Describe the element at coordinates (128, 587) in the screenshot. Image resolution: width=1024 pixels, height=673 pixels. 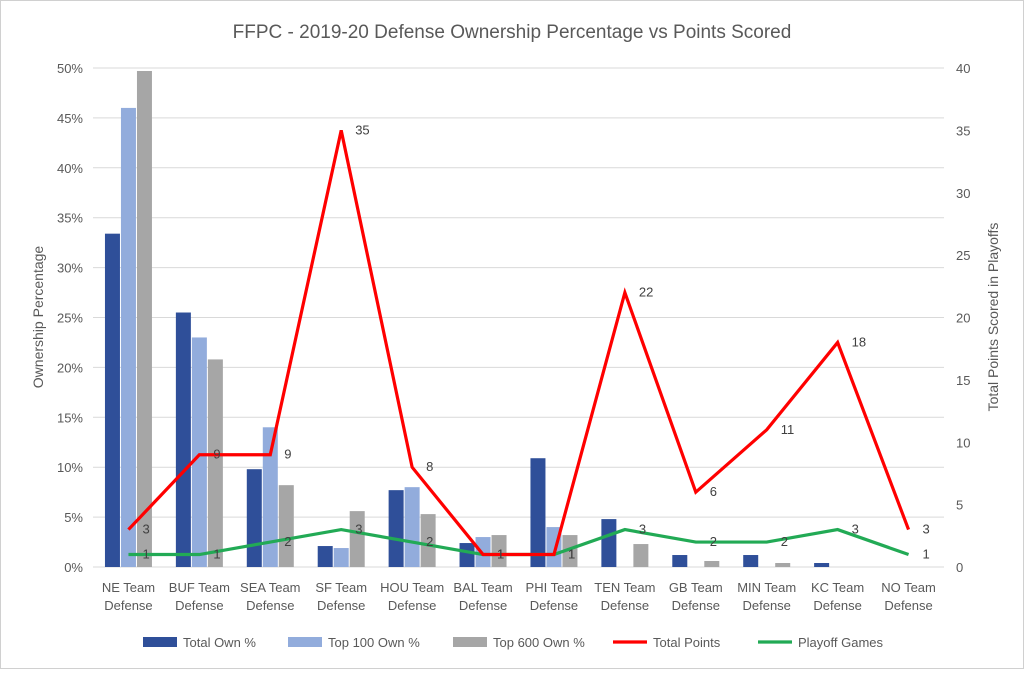
I see `x-tick-label: NE Team` at that location.